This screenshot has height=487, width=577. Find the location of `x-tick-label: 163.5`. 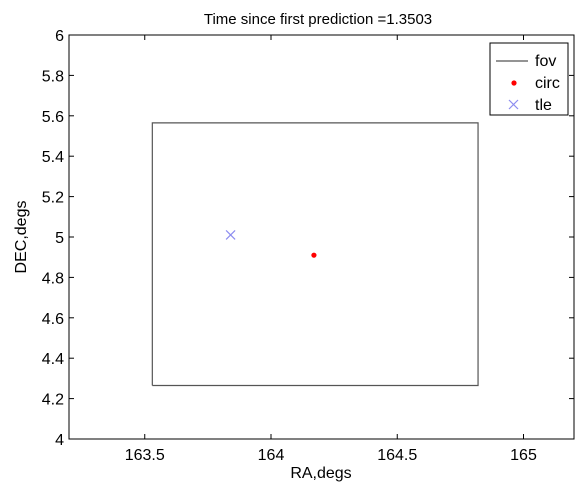

x-tick-label: 163.5 is located at coordinates (145, 455).